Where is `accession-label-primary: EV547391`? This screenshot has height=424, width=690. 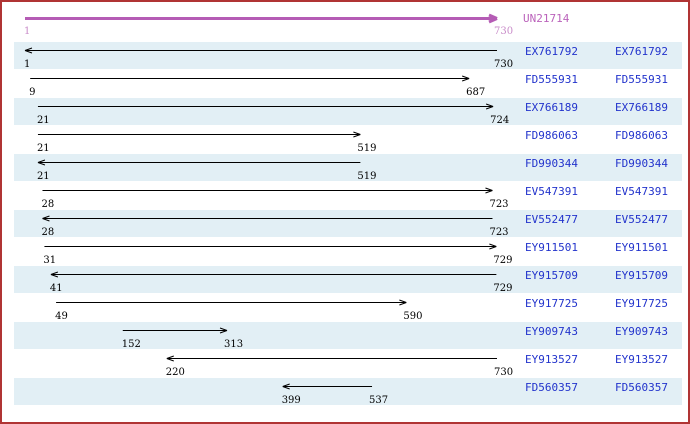
accession-label-primary: EV547391 is located at coordinates (551, 191).